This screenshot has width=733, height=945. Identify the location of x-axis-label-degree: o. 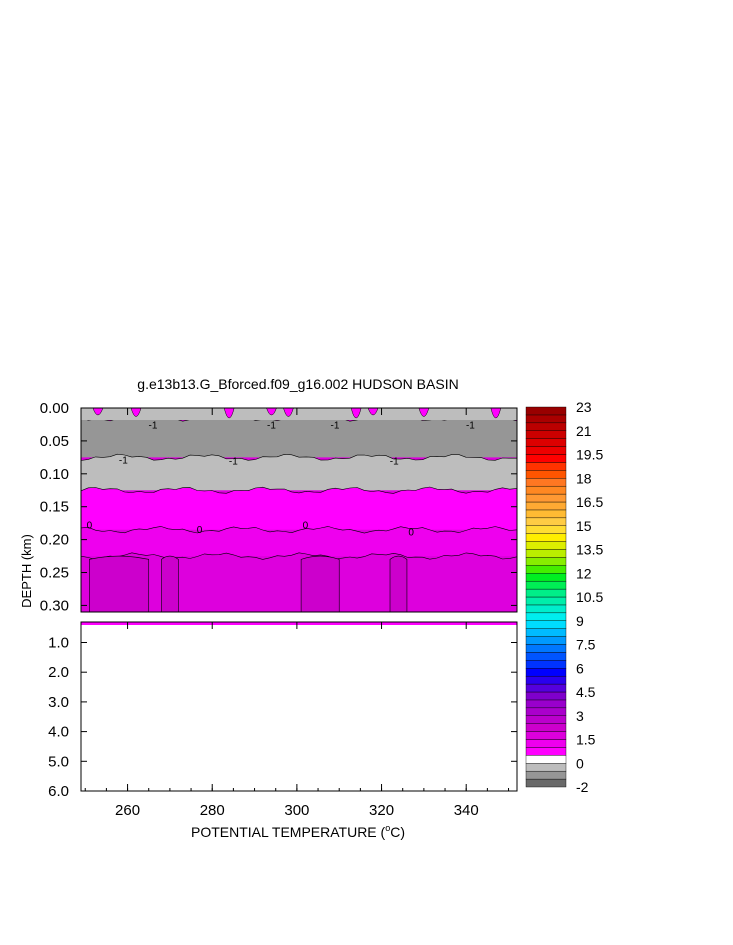
(387, 828).